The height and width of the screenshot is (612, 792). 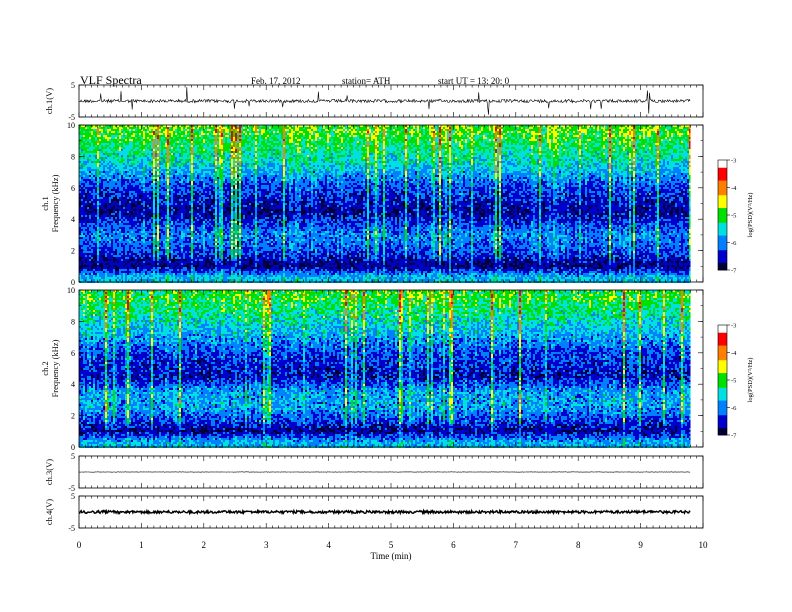 I want to click on y-tick-label: 5, so click(x=73, y=496).